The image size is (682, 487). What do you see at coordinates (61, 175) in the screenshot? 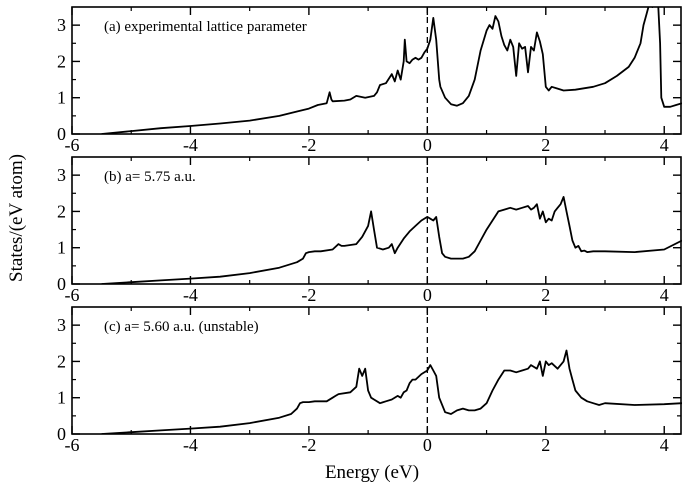
I see `panel-b-y-tick-label: 3` at bounding box center [61, 175].